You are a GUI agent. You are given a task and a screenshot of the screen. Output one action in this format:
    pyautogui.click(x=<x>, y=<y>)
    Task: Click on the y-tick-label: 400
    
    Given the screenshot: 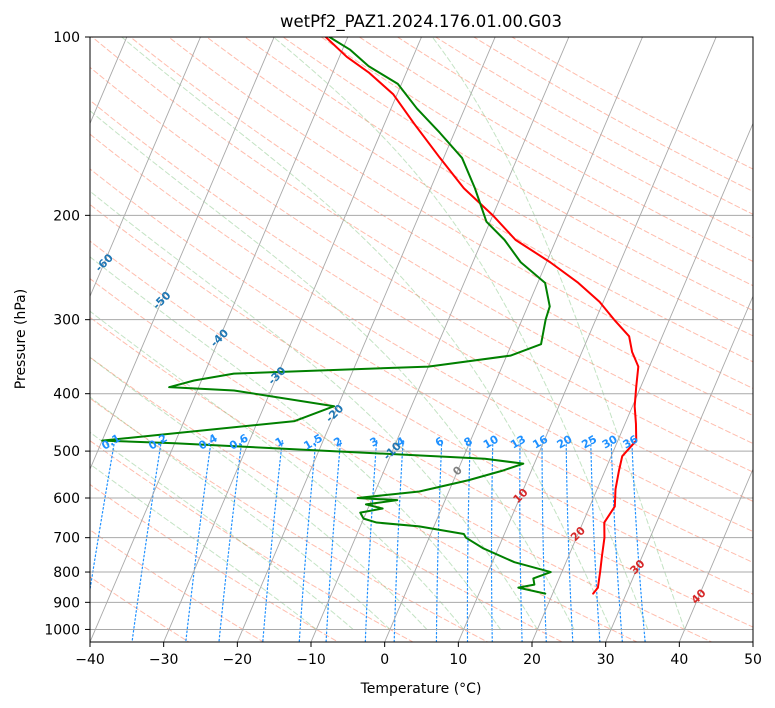 What is the action you would take?
    pyautogui.click(x=66, y=395)
    